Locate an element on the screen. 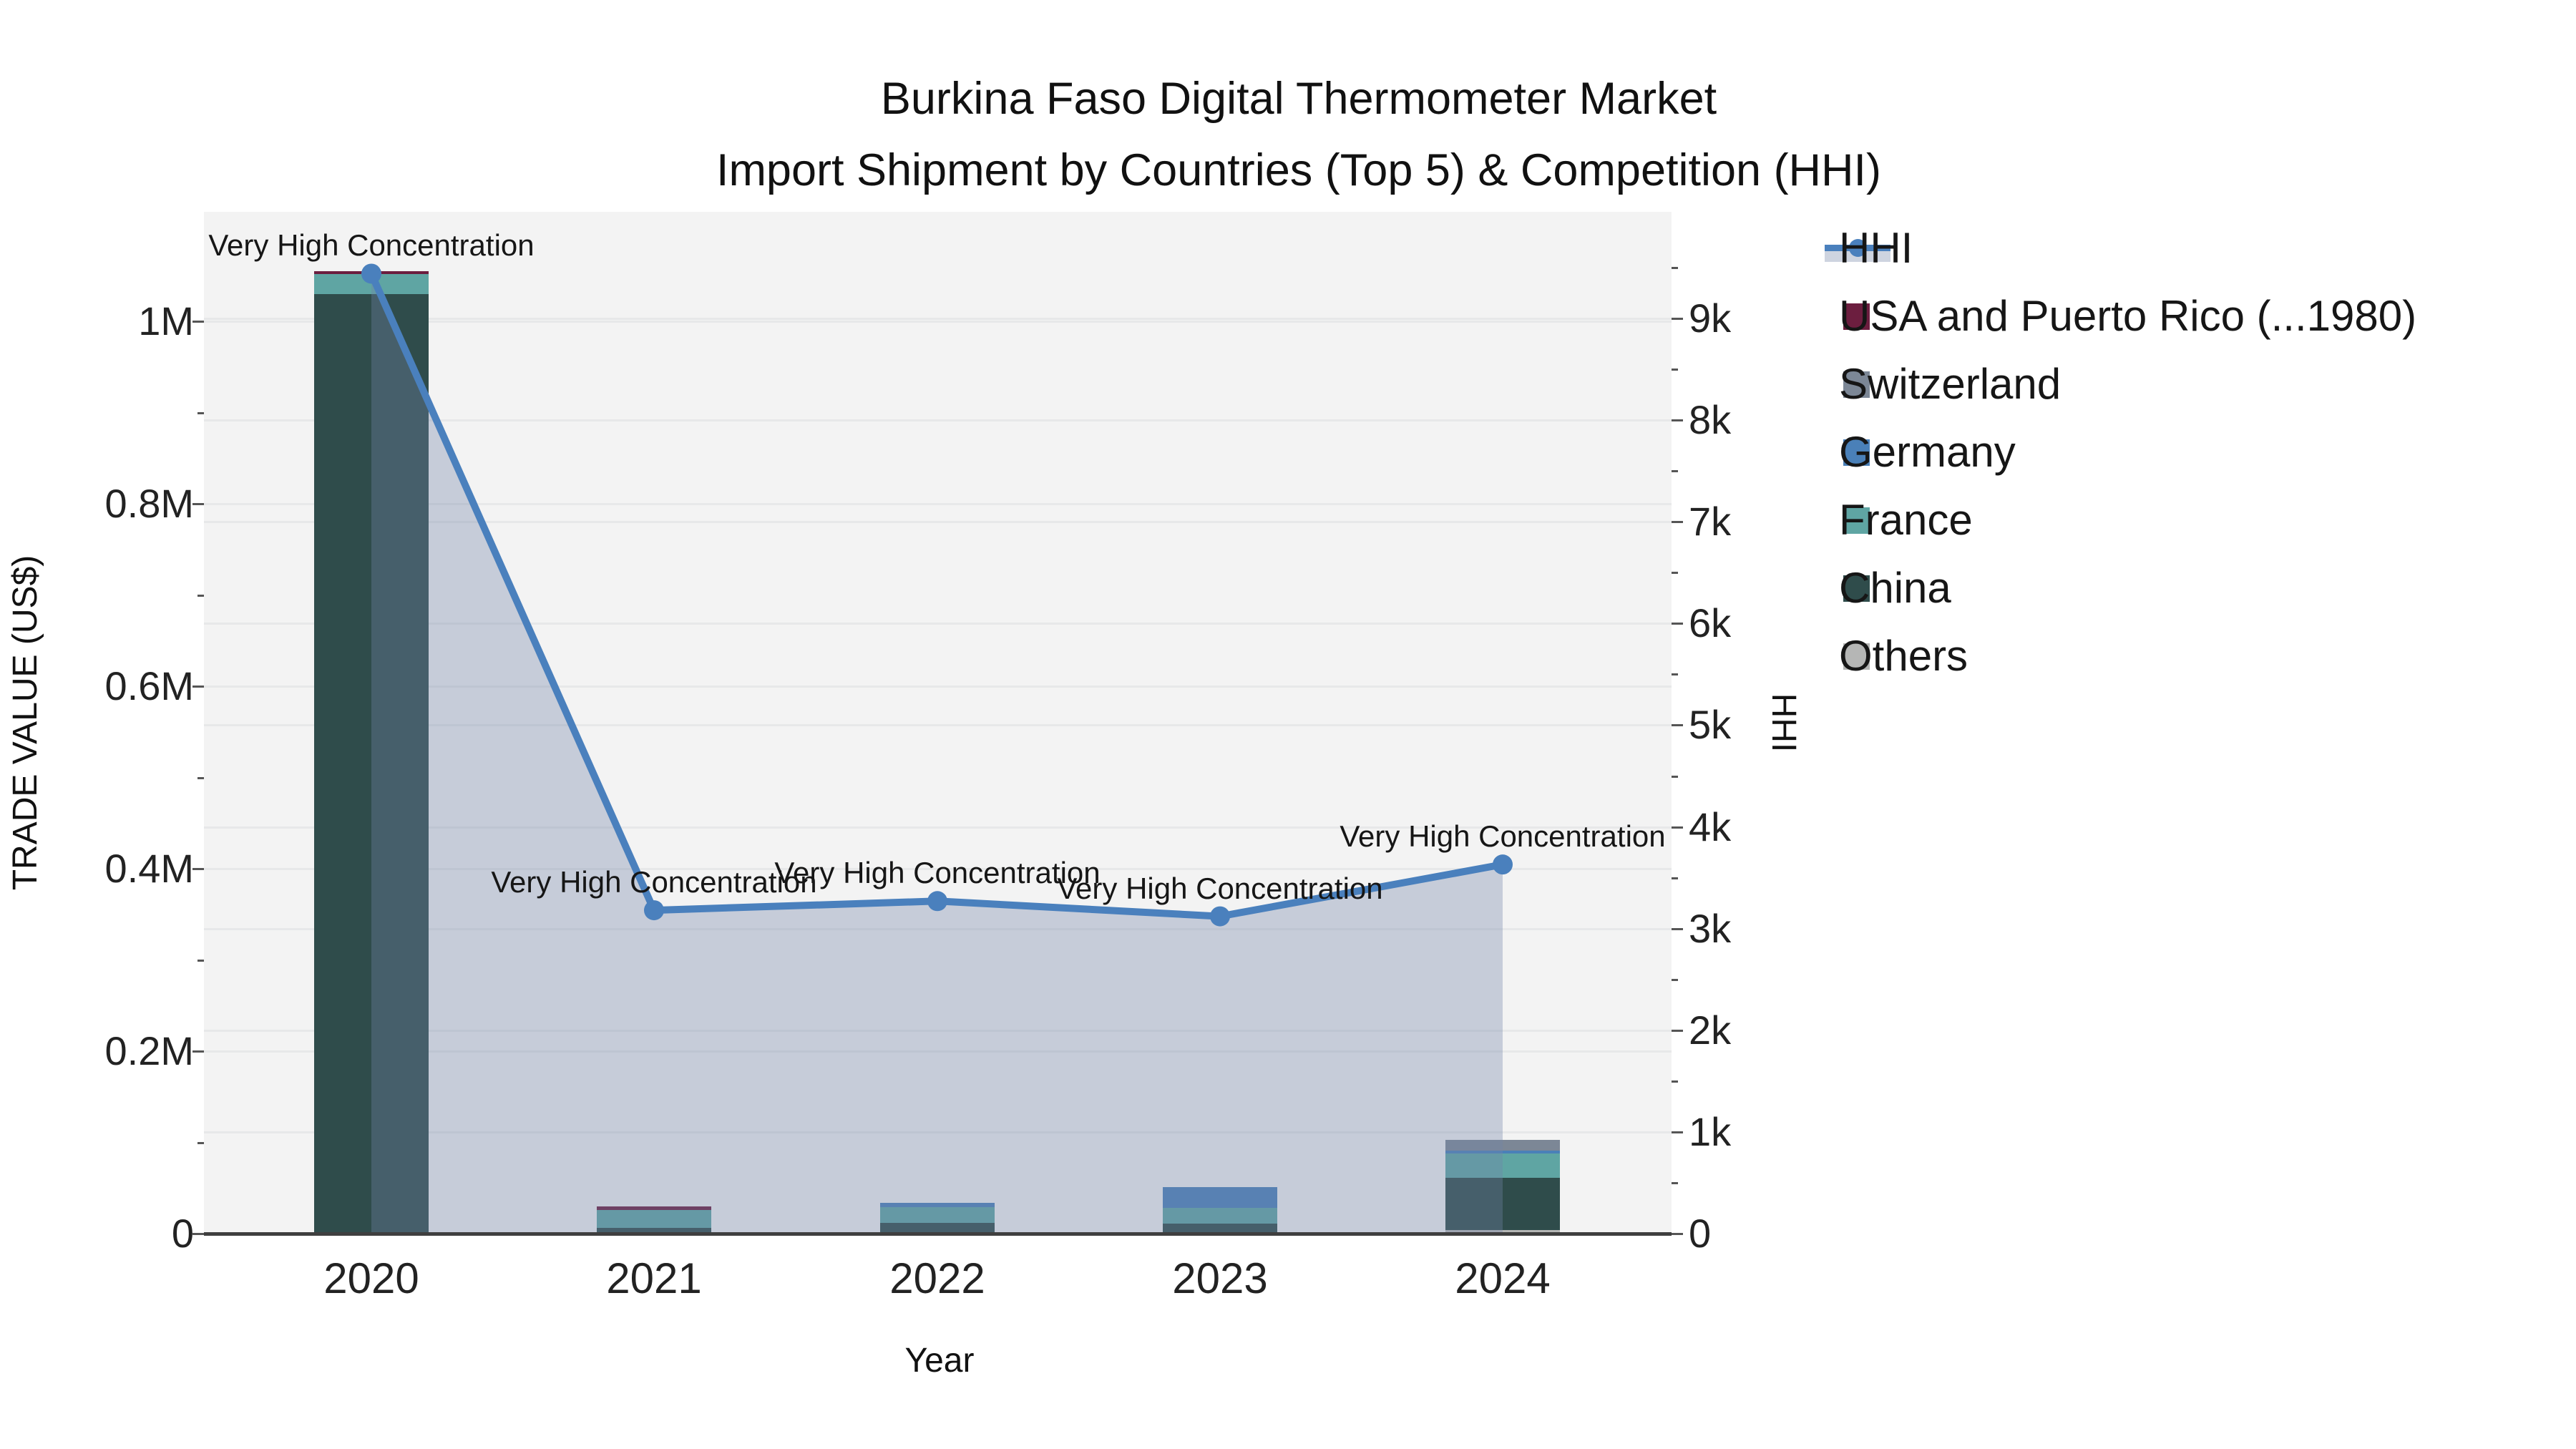 The width and height of the screenshot is (2576, 1449). bar-segment-china-2022 is located at coordinates (937, 1228).